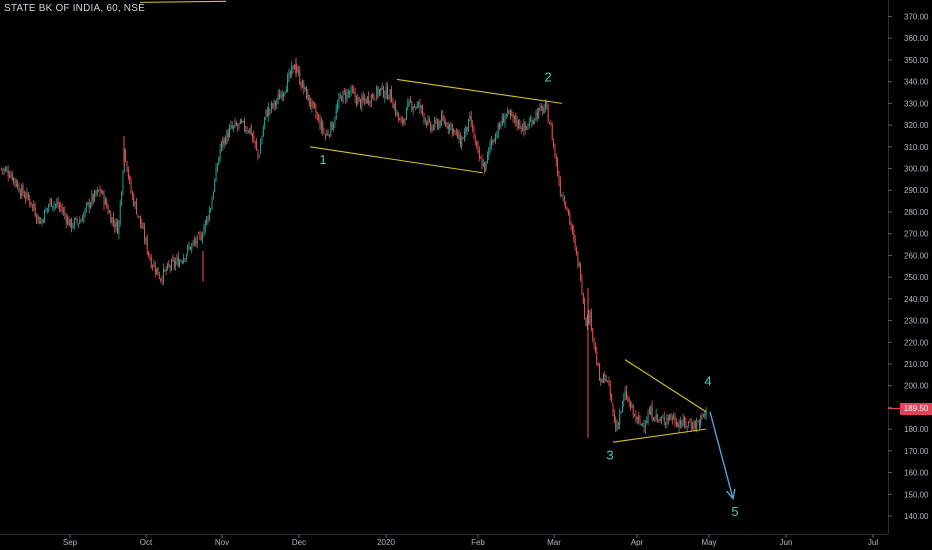 This screenshot has height=550, width=932. Describe the element at coordinates (547, 77) in the screenshot. I see `wave-label: 2` at that location.